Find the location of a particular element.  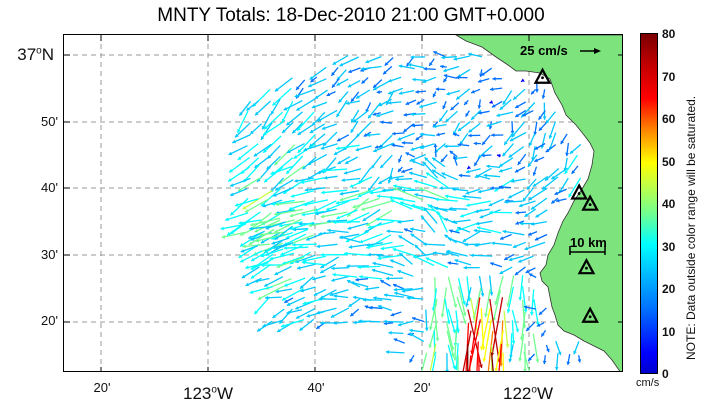

colorbar-tick-40: 40 is located at coordinates (669, 204).